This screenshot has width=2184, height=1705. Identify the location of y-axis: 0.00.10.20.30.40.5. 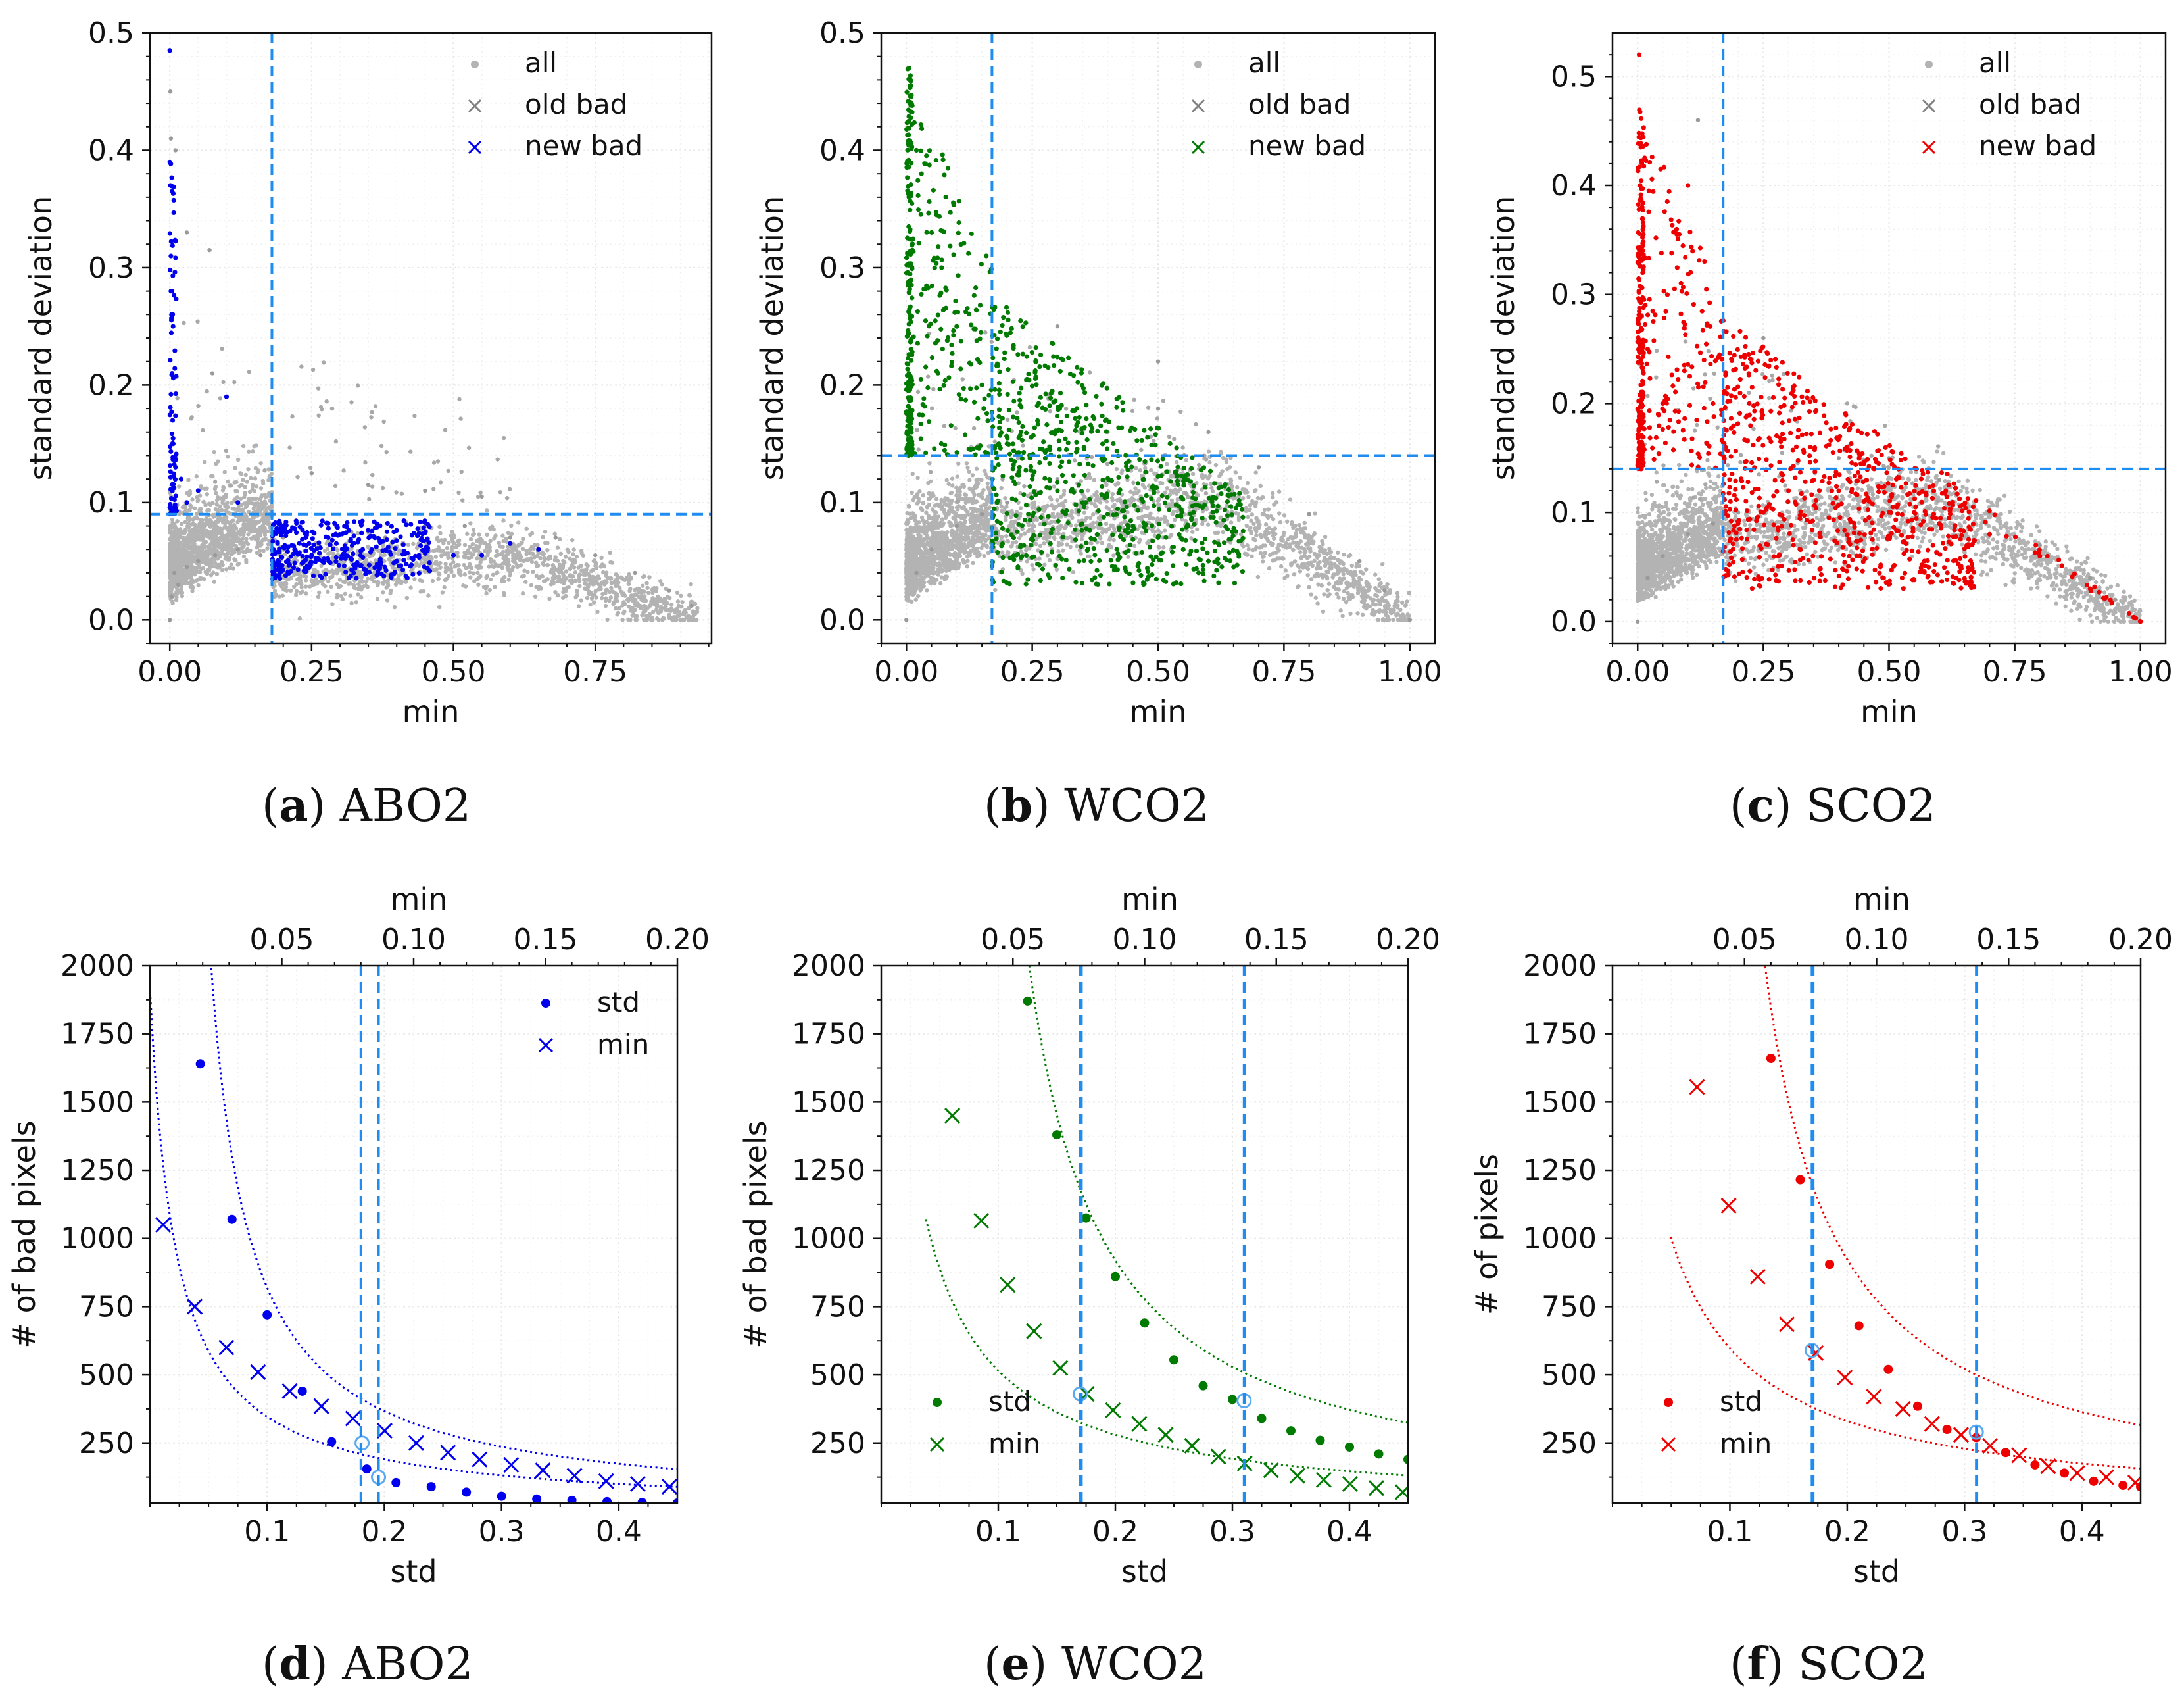
(119, 330).